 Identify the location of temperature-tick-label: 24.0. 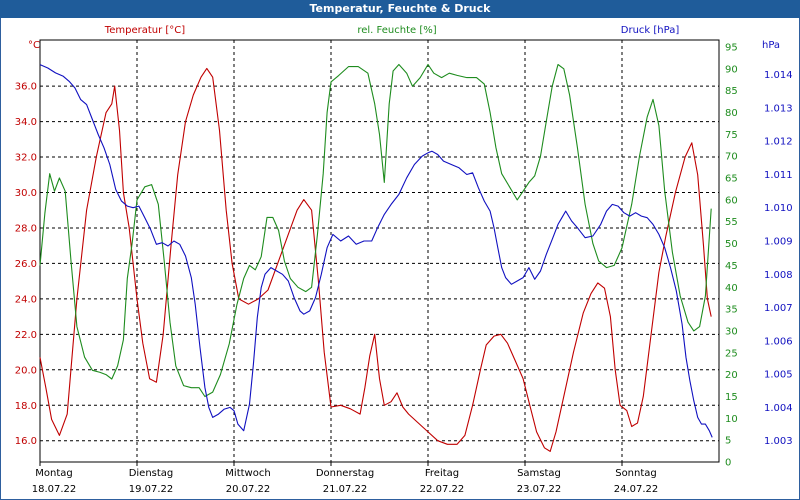
(26, 299).